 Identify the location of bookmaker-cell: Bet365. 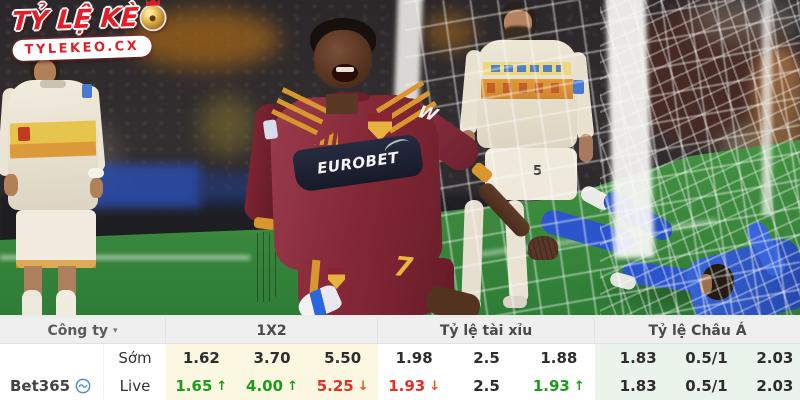
(52, 386).